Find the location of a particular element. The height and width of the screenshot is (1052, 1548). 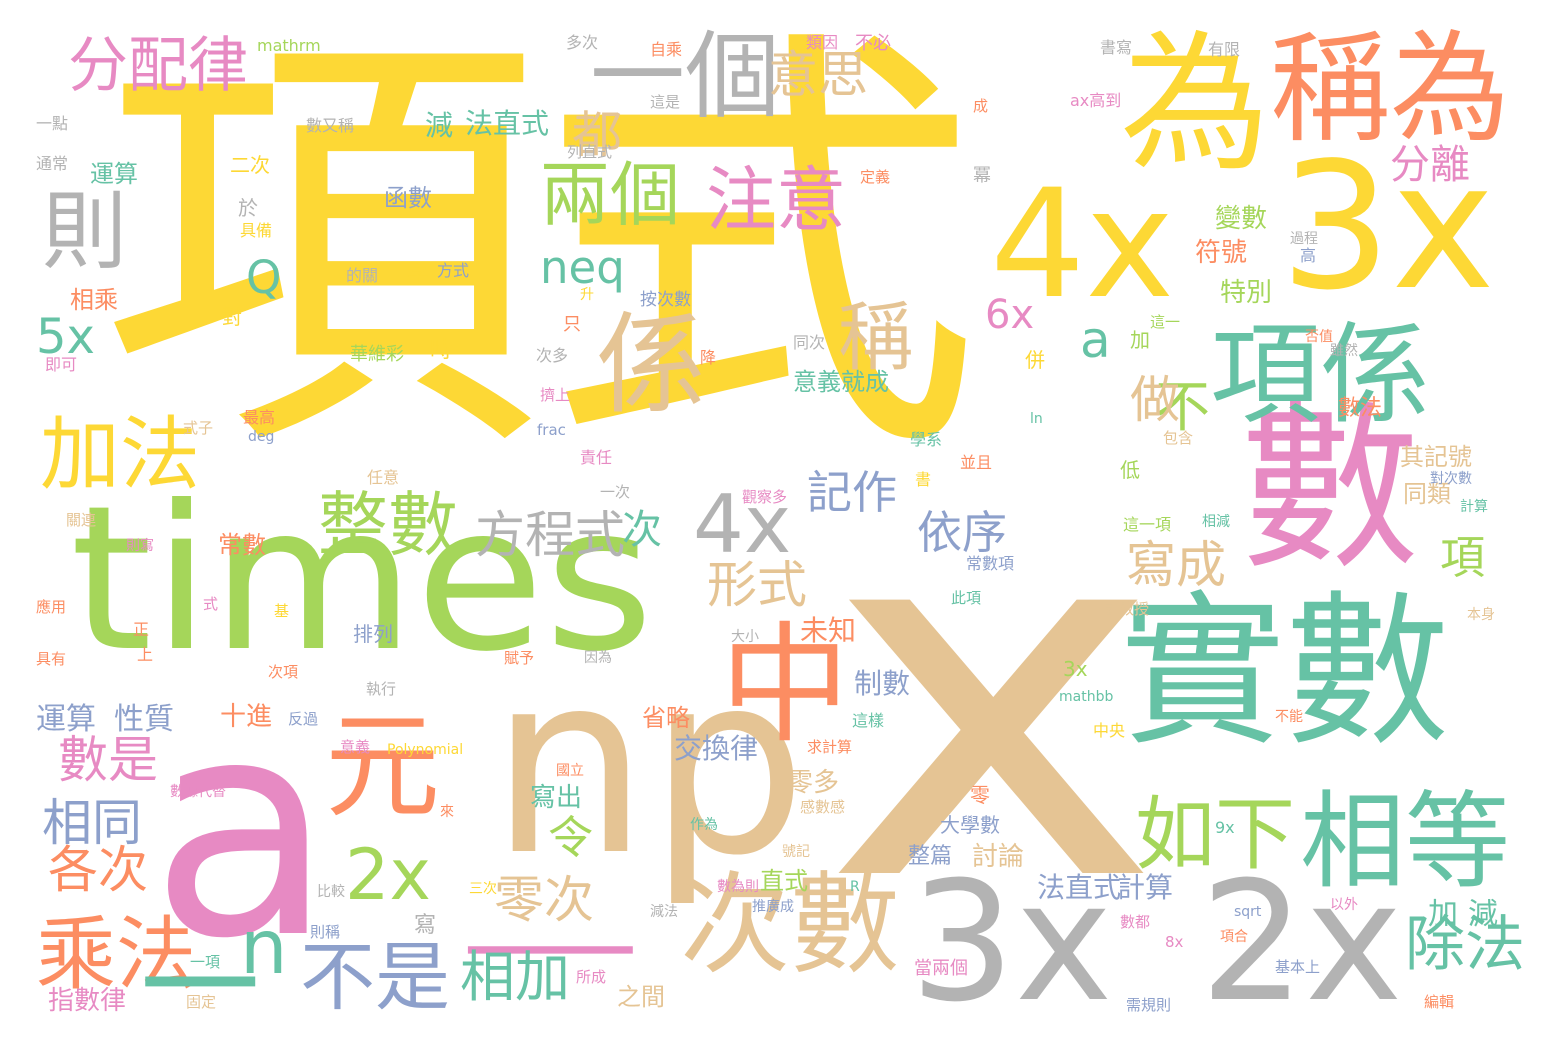

cloud-word: 作為 is located at coordinates (704, 825).